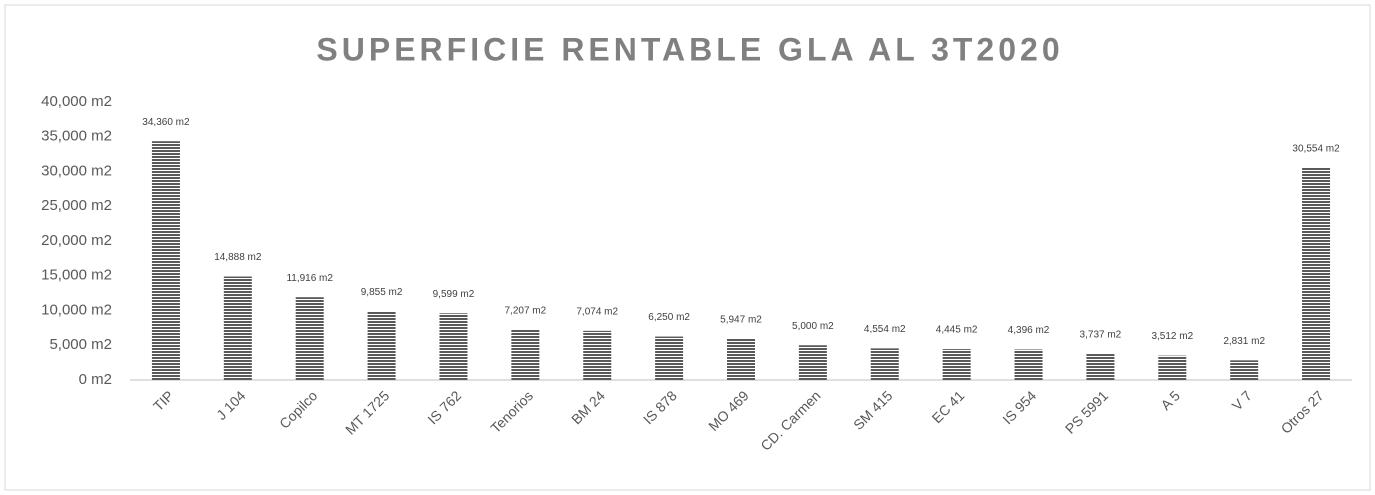  Describe the element at coordinates (163, 400) in the screenshot. I see `x-tick-label: TIP` at that location.